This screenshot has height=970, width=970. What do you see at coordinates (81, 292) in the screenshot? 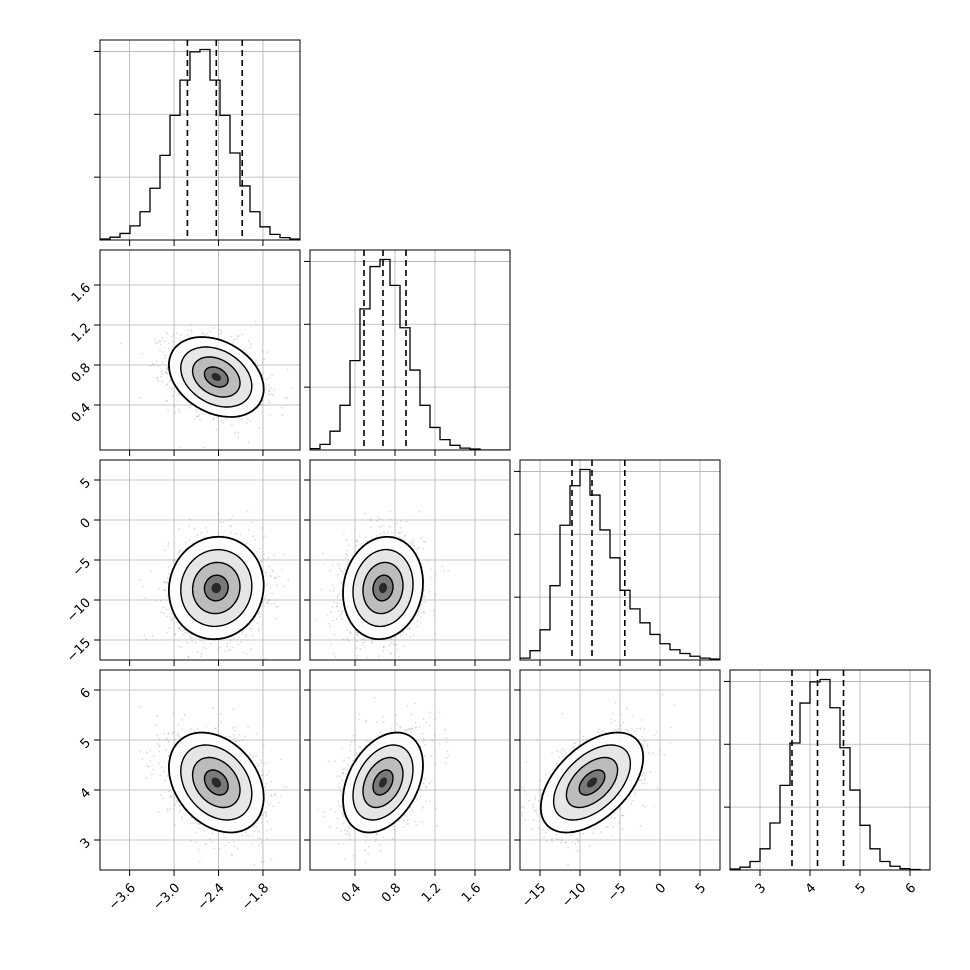
I see `y-tick-label: 1.6` at bounding box center [81, 292].